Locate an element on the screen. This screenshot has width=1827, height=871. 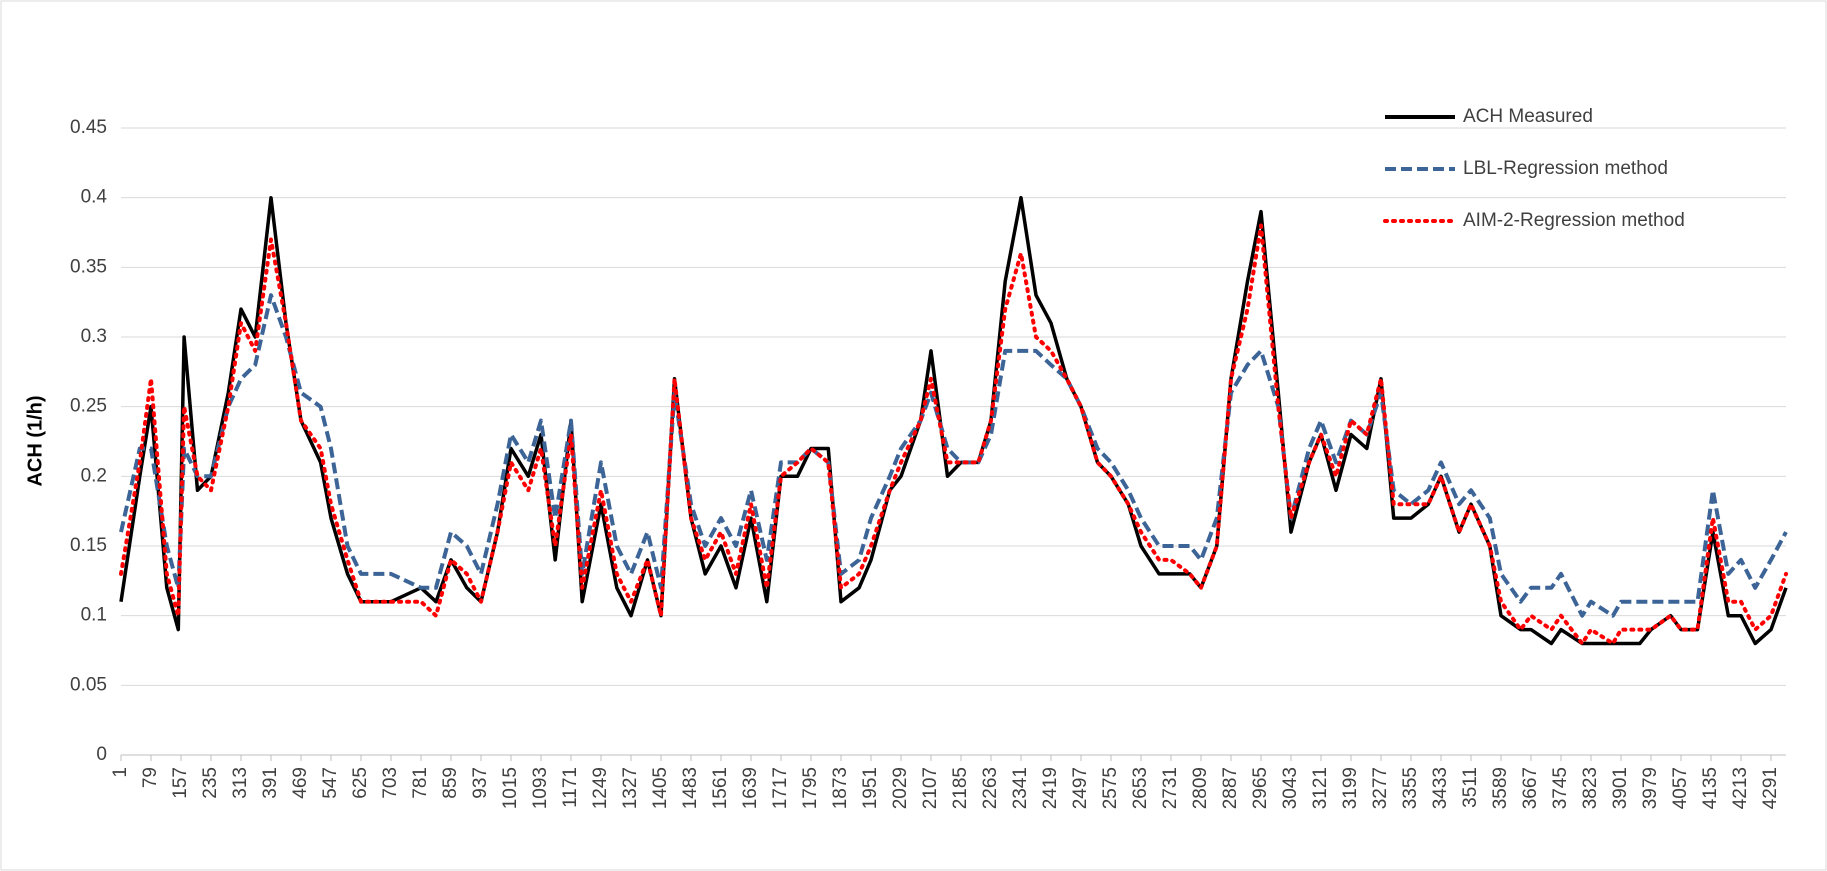
x-tick-label: 3199 is located at coordinates (1350, 788).